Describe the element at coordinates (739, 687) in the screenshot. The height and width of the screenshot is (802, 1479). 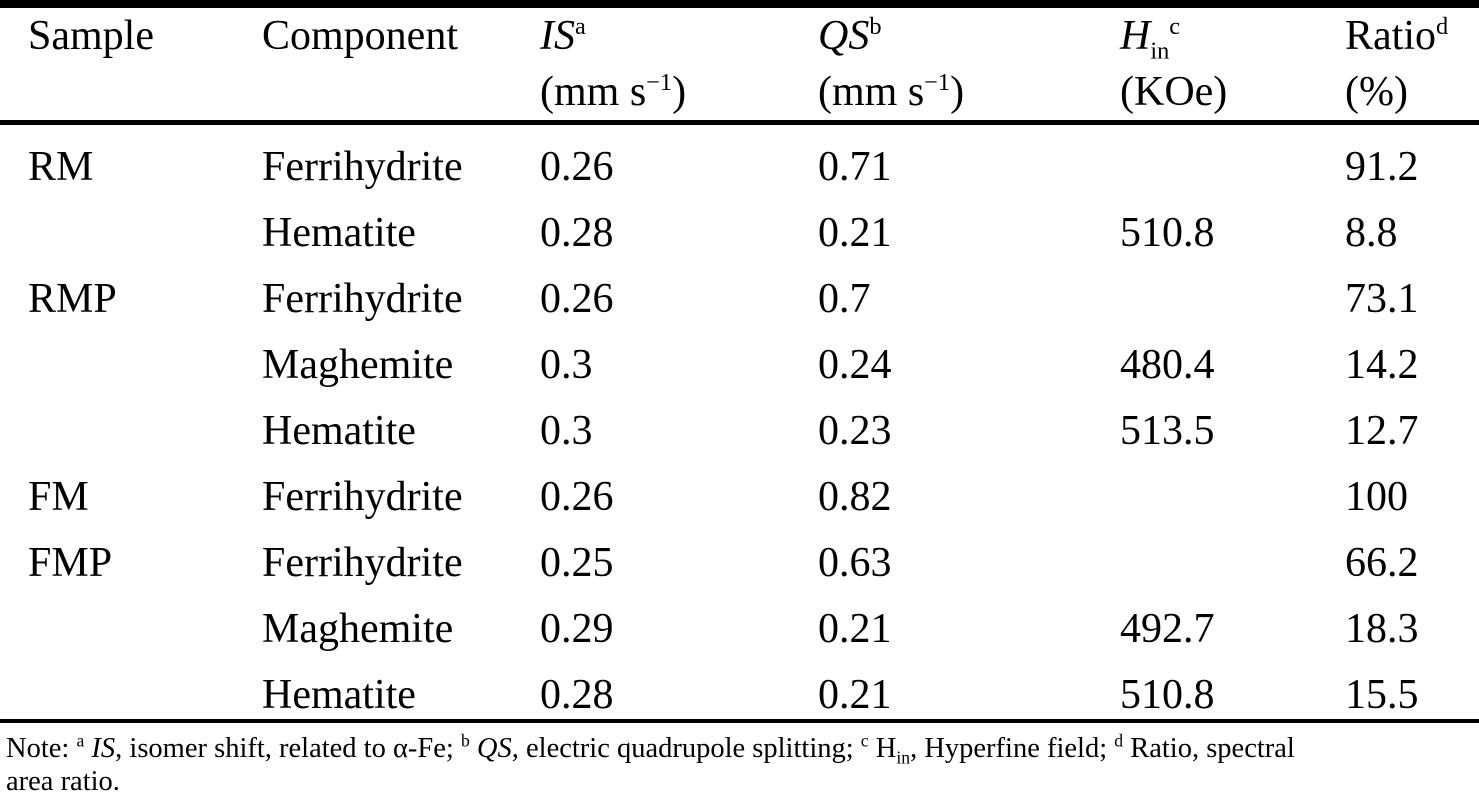
I see `table-row: Hematite 0.28 0.21 510.8 15.5` at that location.